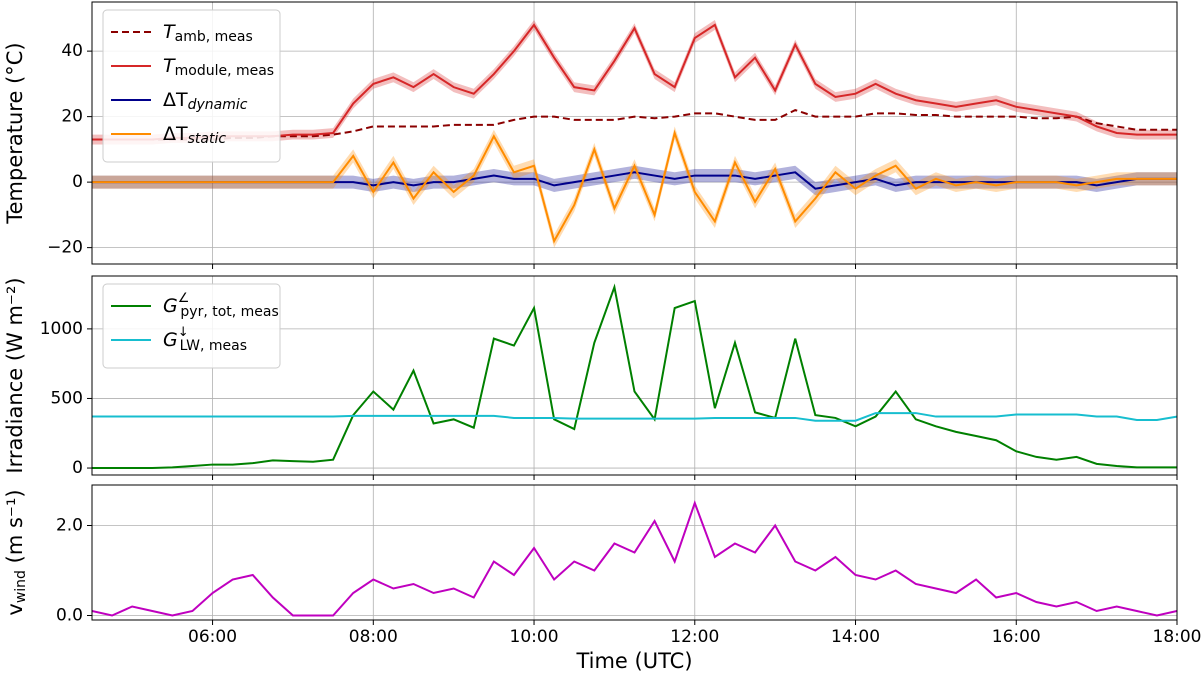  I want to click on y-tick-label: 0.0, so click(69, 616).